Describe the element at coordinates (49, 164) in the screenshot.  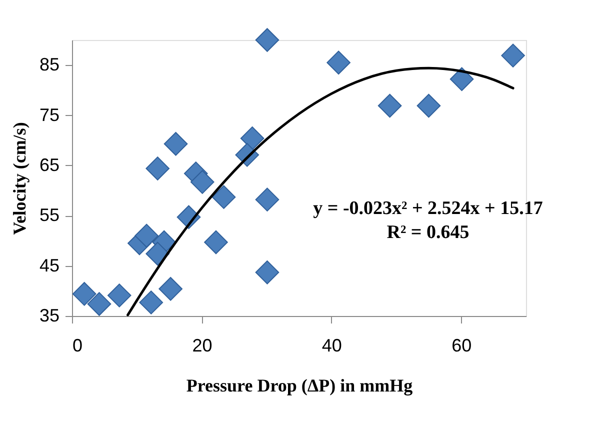
I see `y-tick-label: 65` at that location.